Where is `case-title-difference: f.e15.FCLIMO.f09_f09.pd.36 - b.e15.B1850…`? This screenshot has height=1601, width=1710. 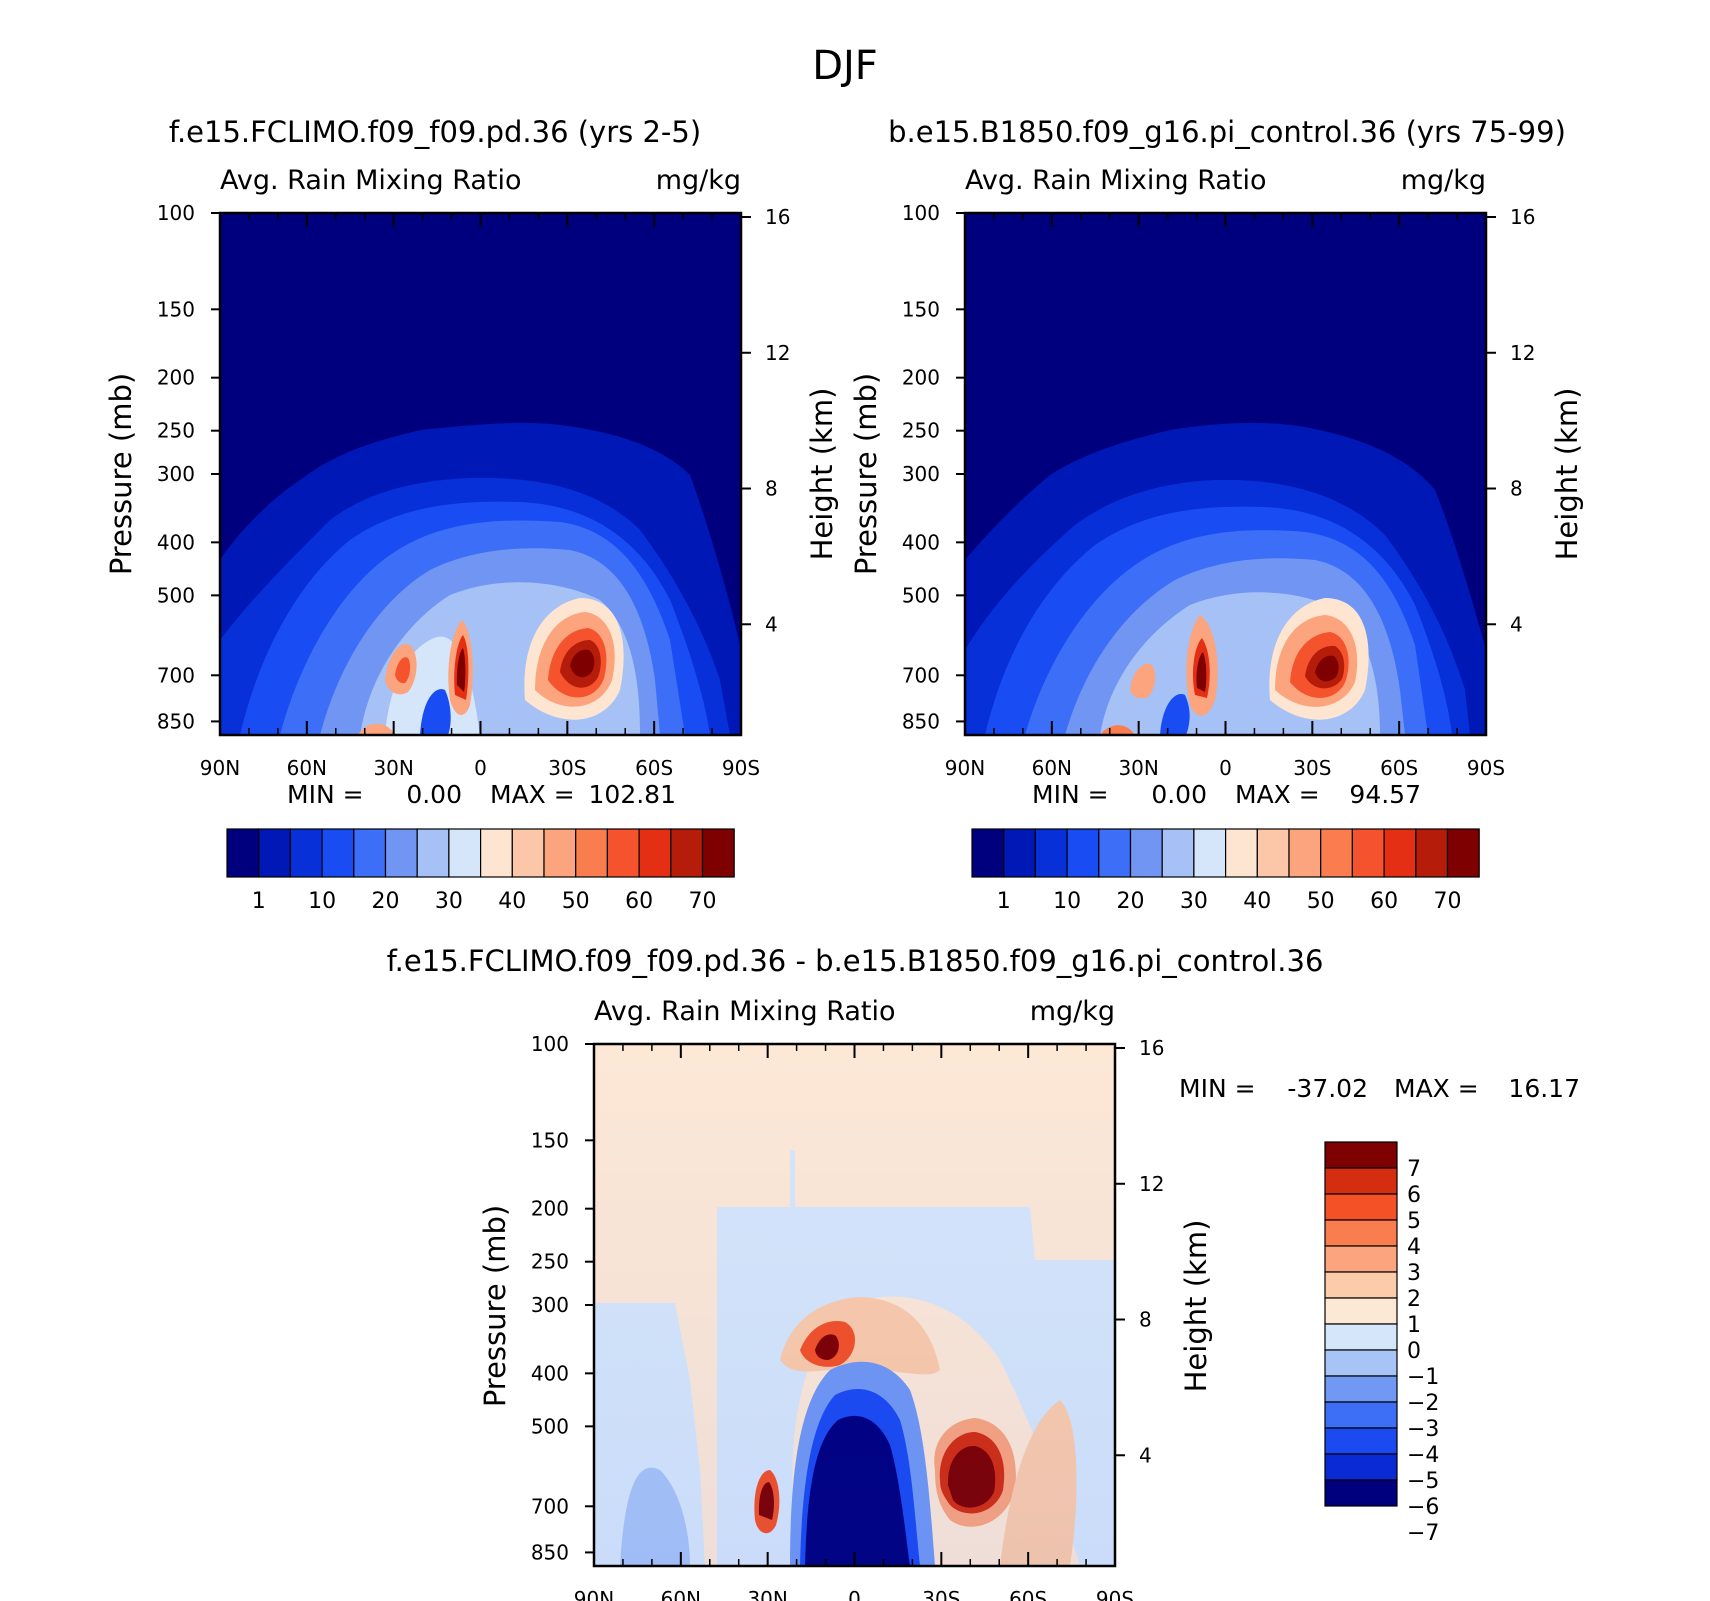 case-title-difference: f.e15.FCLIMO.f09_f09.pd.36 - b.e15.B1850… is located at coordinates (855, 961).